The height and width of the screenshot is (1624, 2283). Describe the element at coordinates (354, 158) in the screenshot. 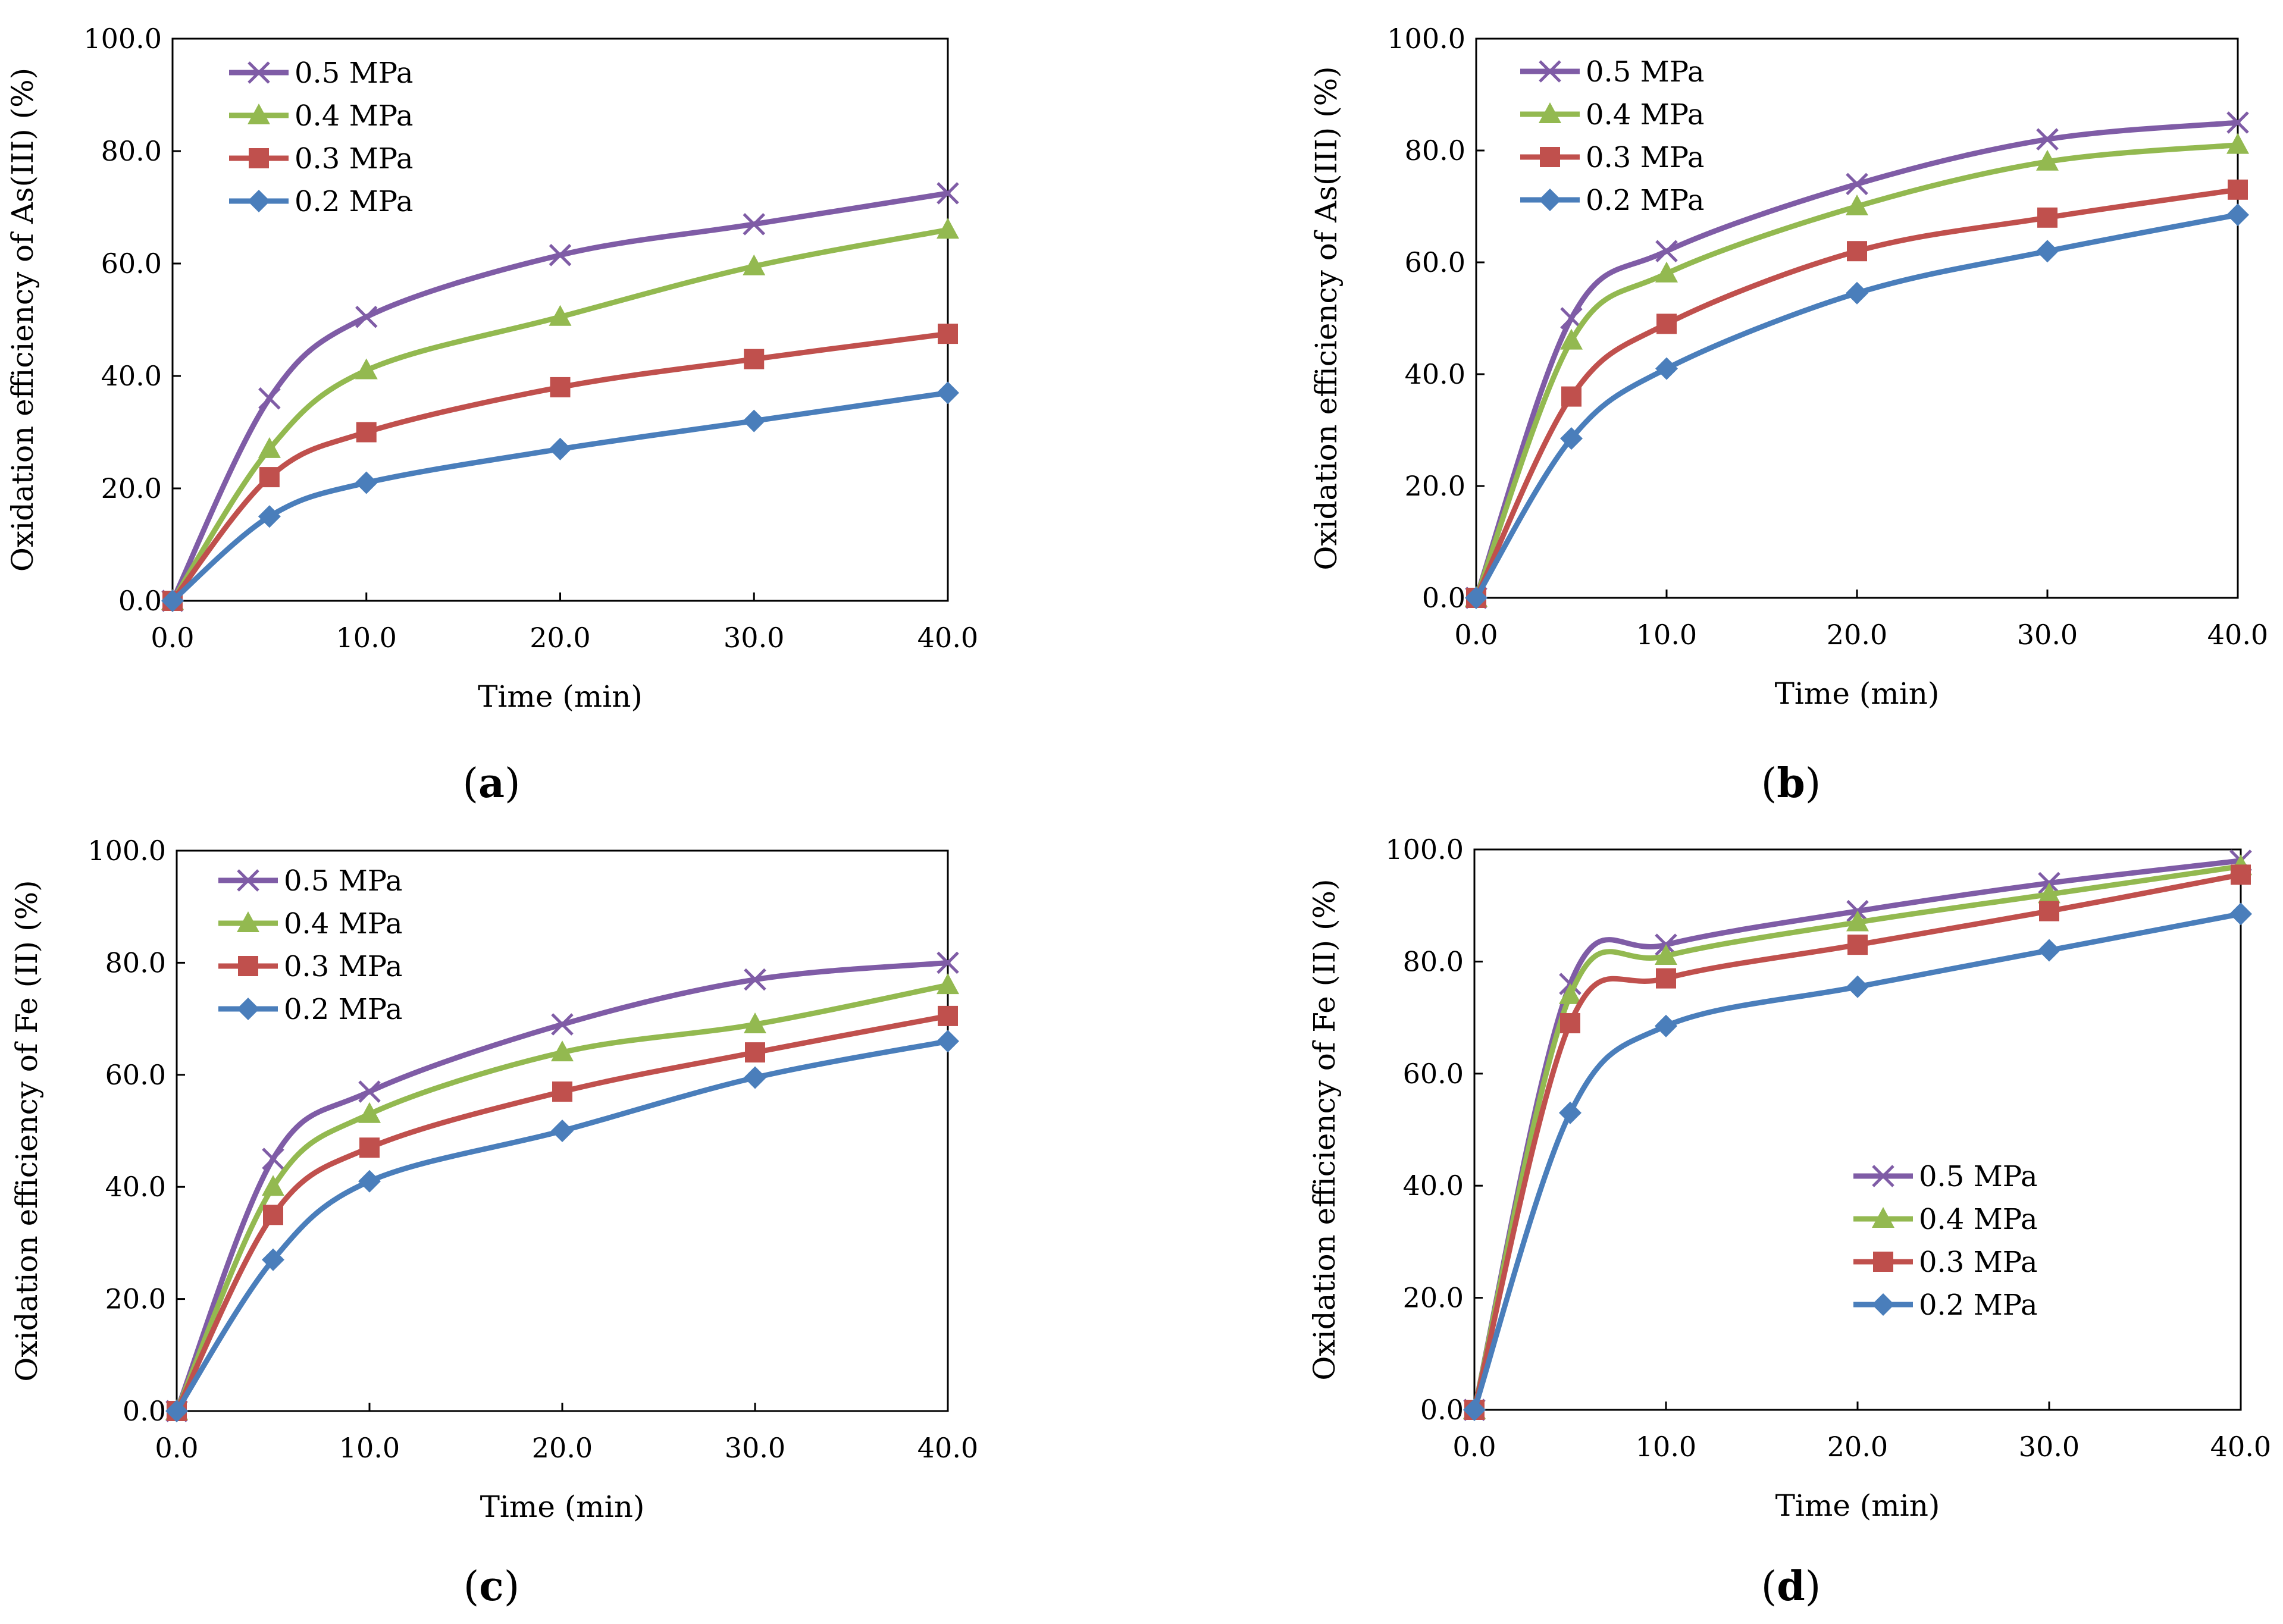

I see `legend-label: 0.3 MPa` at that location.